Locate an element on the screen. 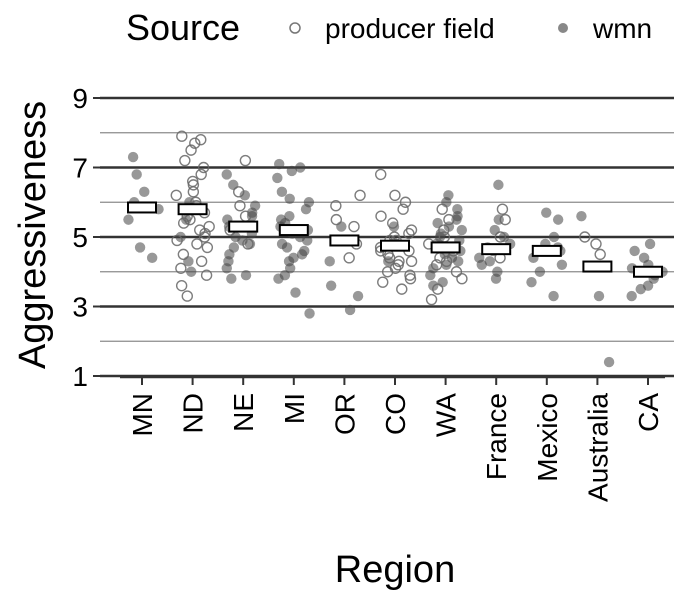 This screenshot has width=674, height=592. x-tick-label: CO is located at coordinates (395, 414).